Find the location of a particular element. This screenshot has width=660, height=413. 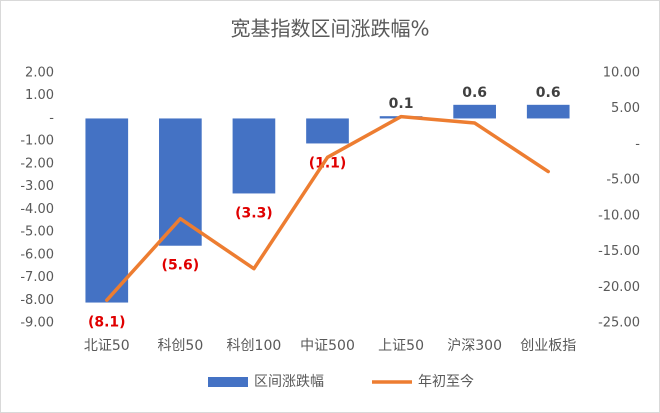

y-tick-label: -5.00 is located at coordinates (37, 232).